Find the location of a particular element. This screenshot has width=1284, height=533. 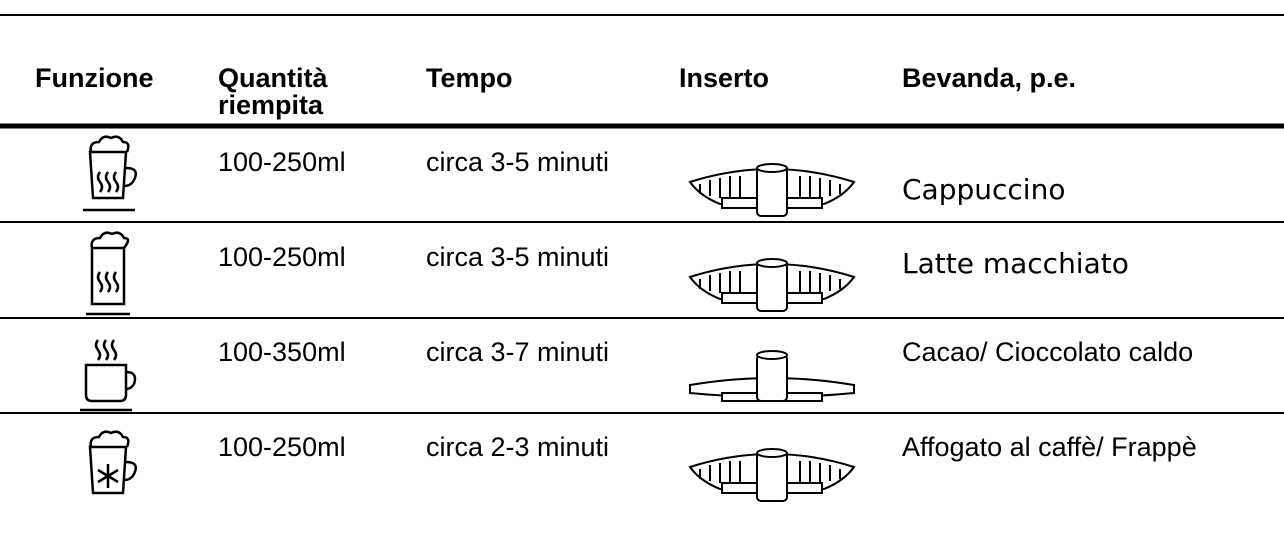

drink-cell: Cappuccino is located at coordinates (984, 189).